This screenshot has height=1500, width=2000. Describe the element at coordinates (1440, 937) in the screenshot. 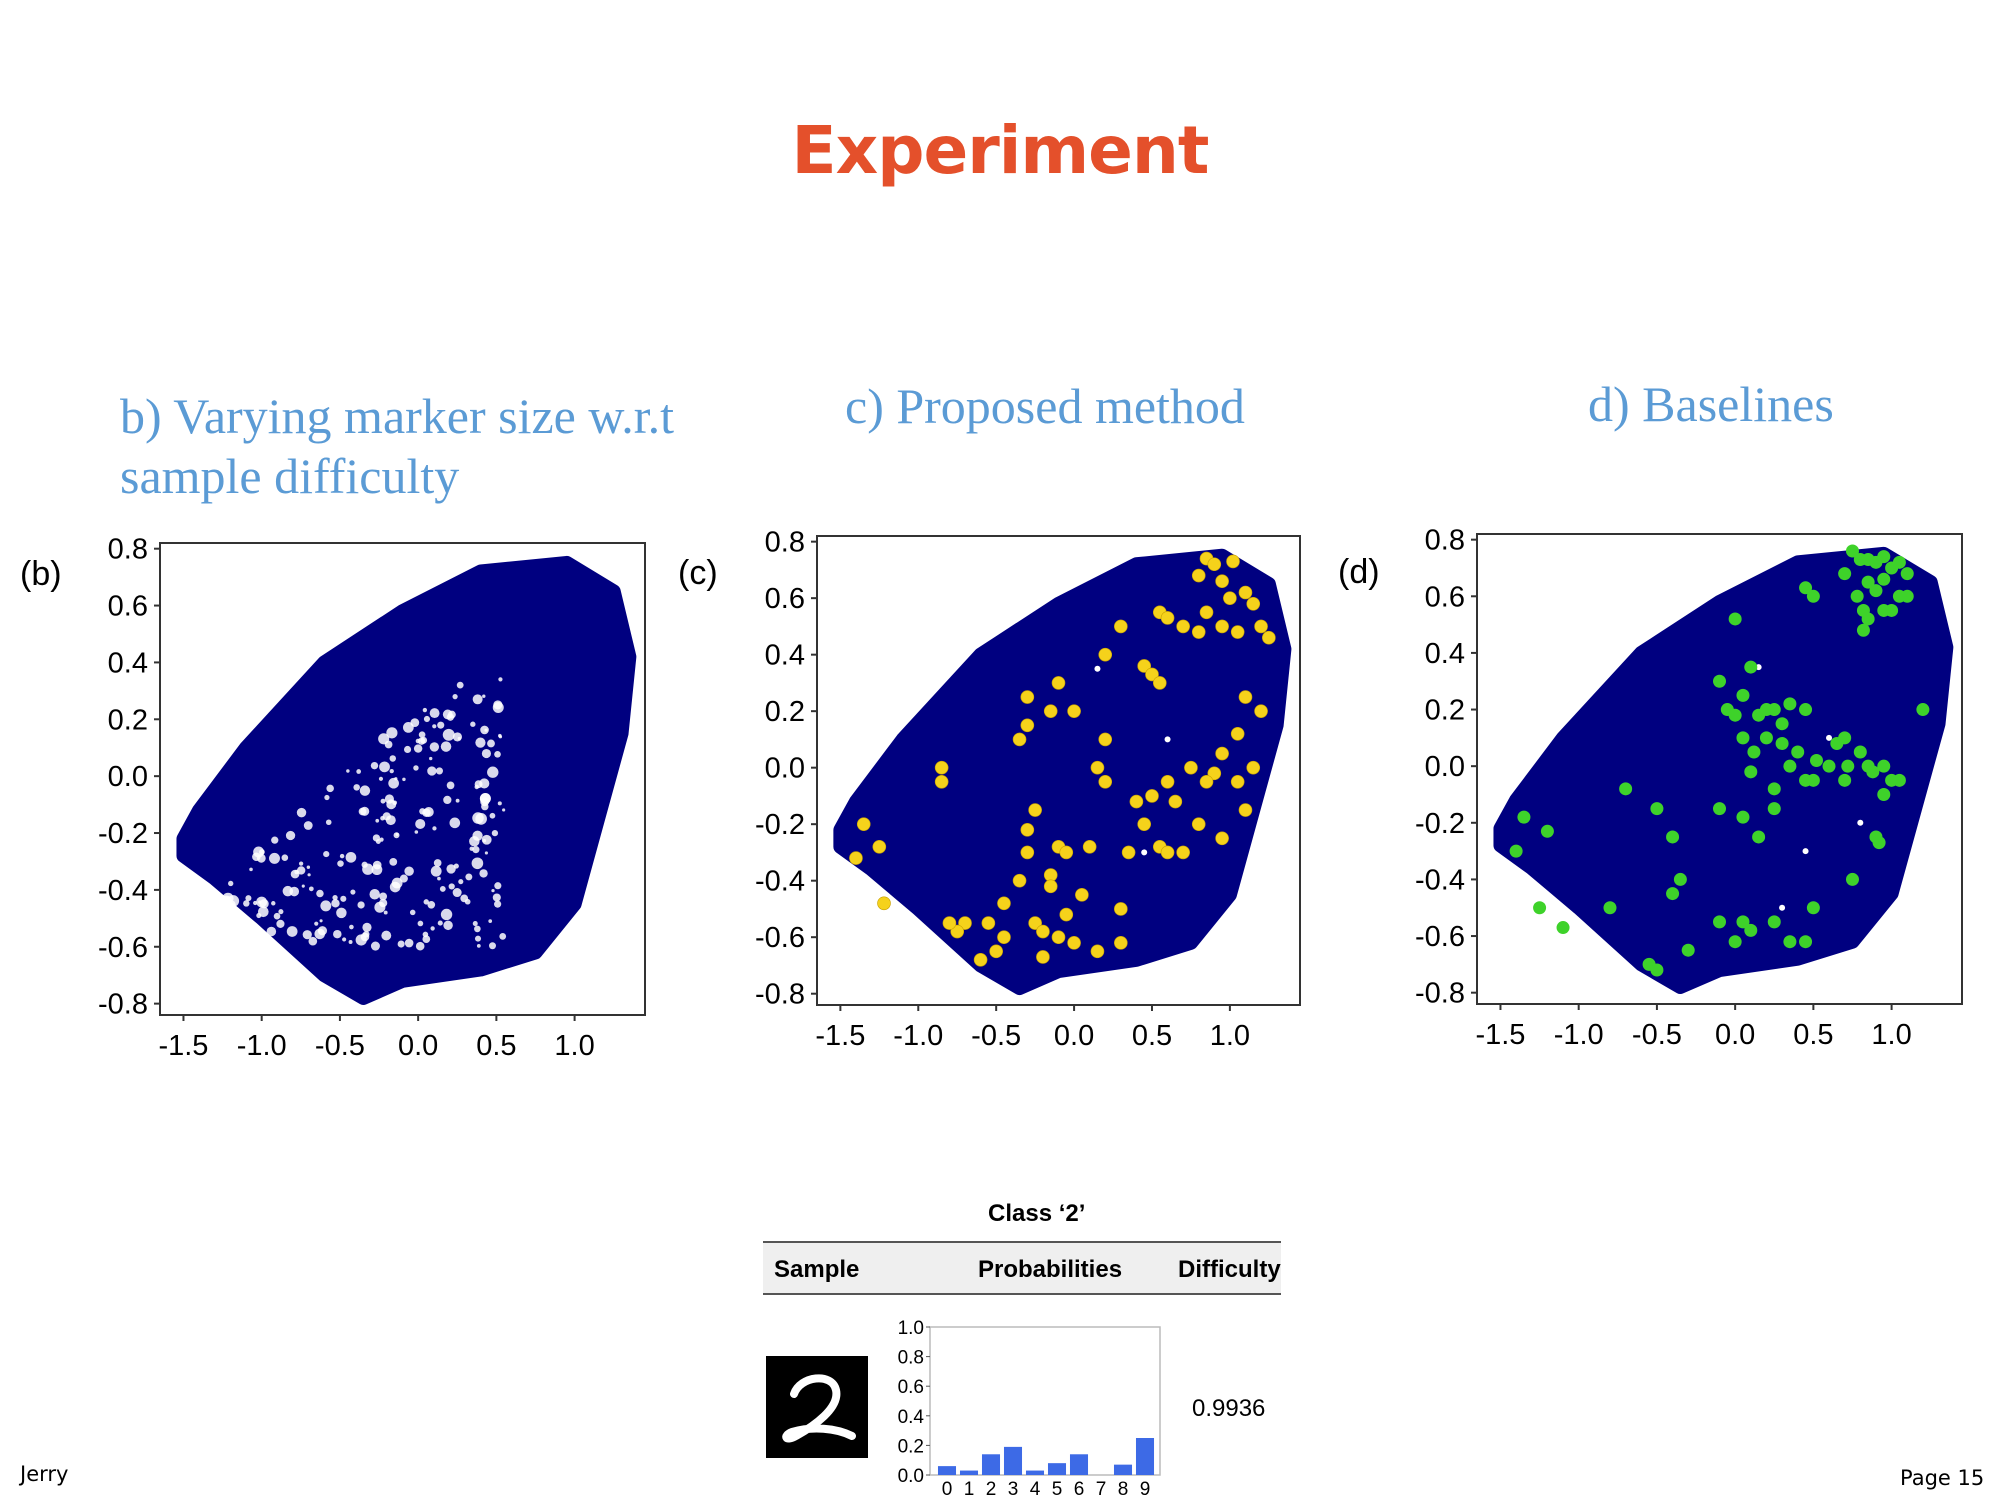

I see `y-tick-label: -0.6` at that location.